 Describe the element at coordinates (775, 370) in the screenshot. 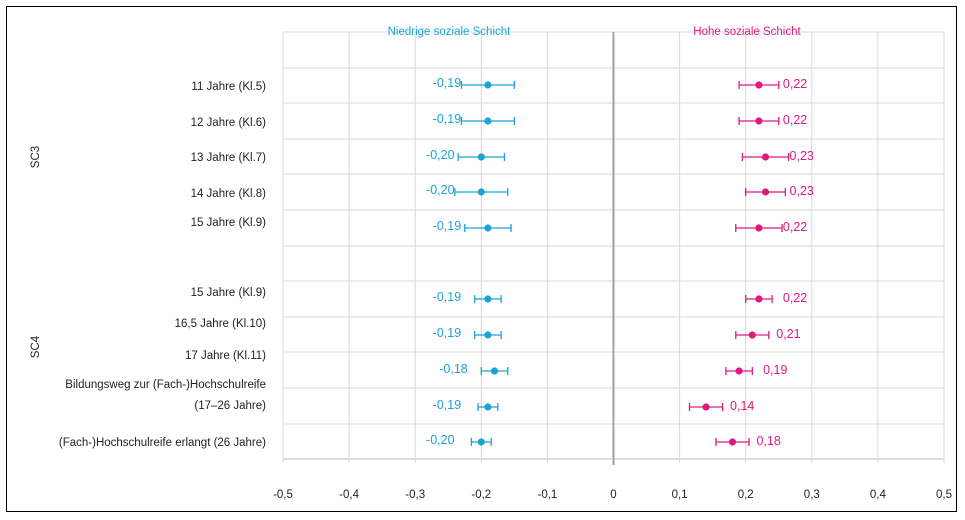

I see `data-label: 0,19` at that location.